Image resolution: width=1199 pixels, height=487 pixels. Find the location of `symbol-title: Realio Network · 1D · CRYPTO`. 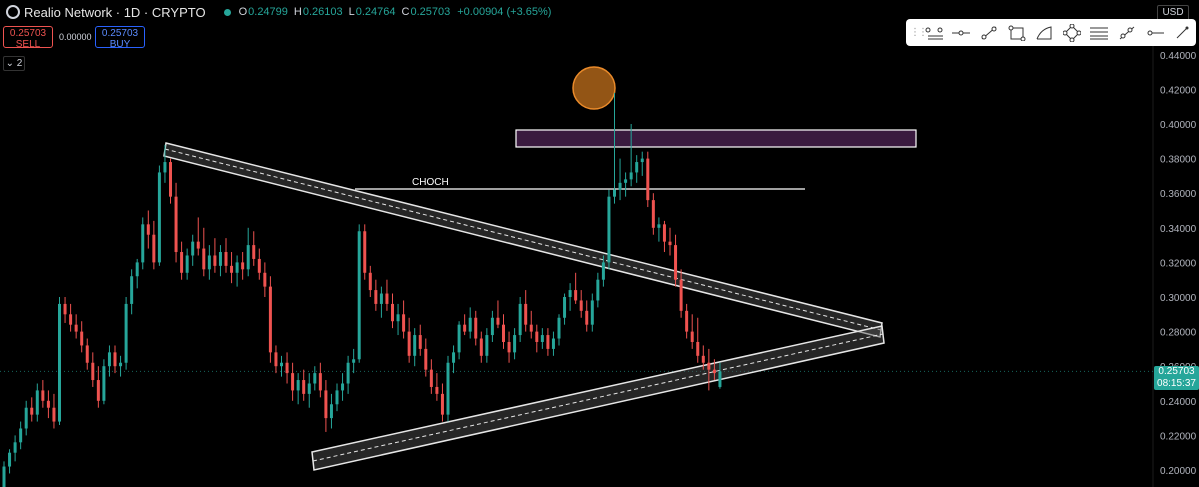

symbol-title: Realio Network · 1D · CRYPTO is located at coordinates (115, 12).